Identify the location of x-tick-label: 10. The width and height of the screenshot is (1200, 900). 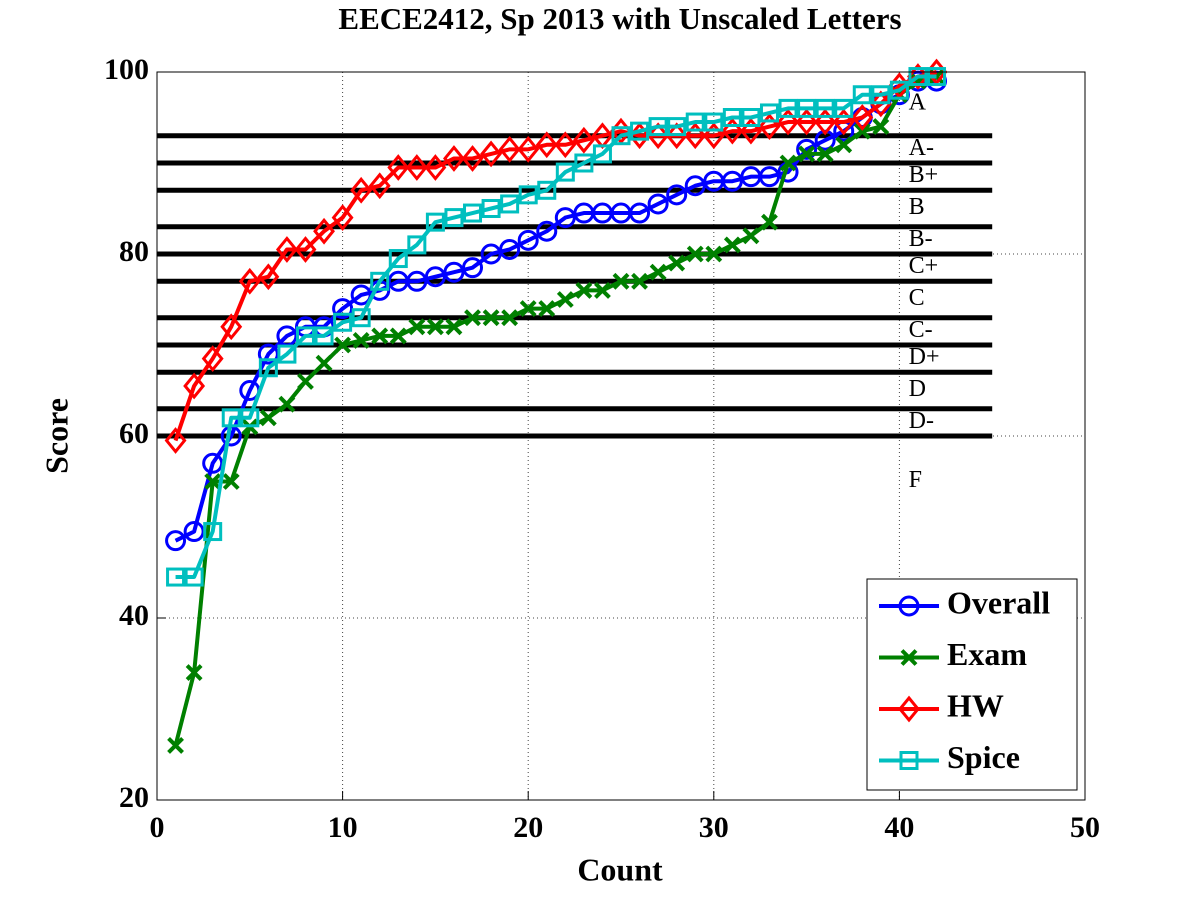
(343, 827).